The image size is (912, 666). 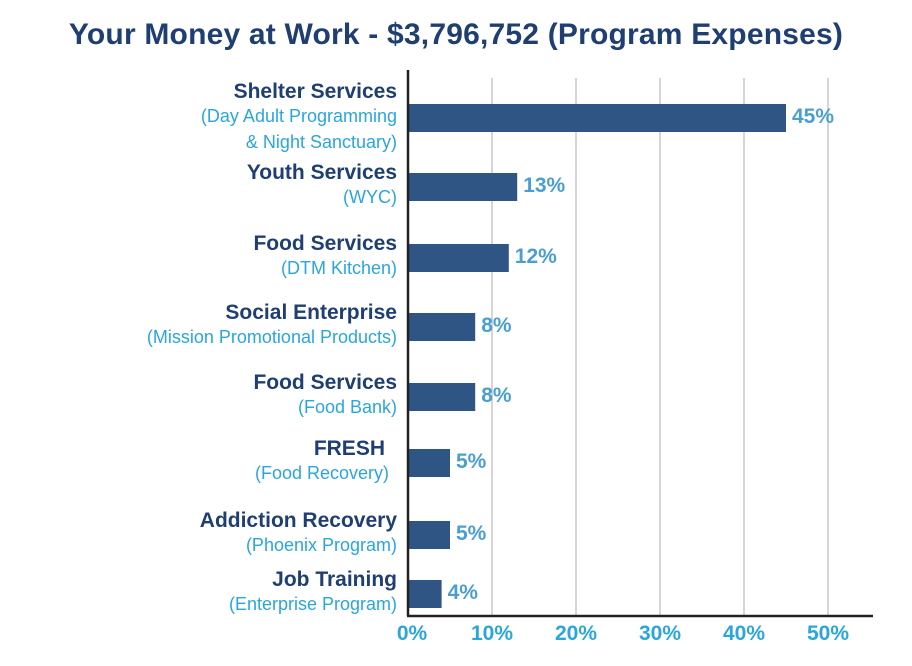 I want to click on bar-value-label: 4%, so click(x=462, y=592).